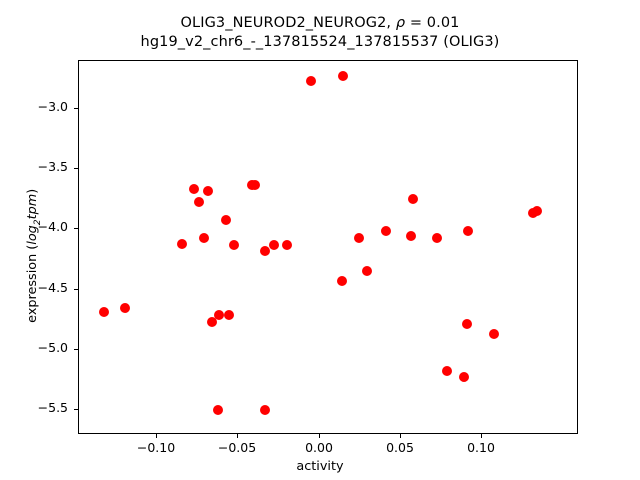  I want to click on rho-symbol: ρ, so click(400, 23).